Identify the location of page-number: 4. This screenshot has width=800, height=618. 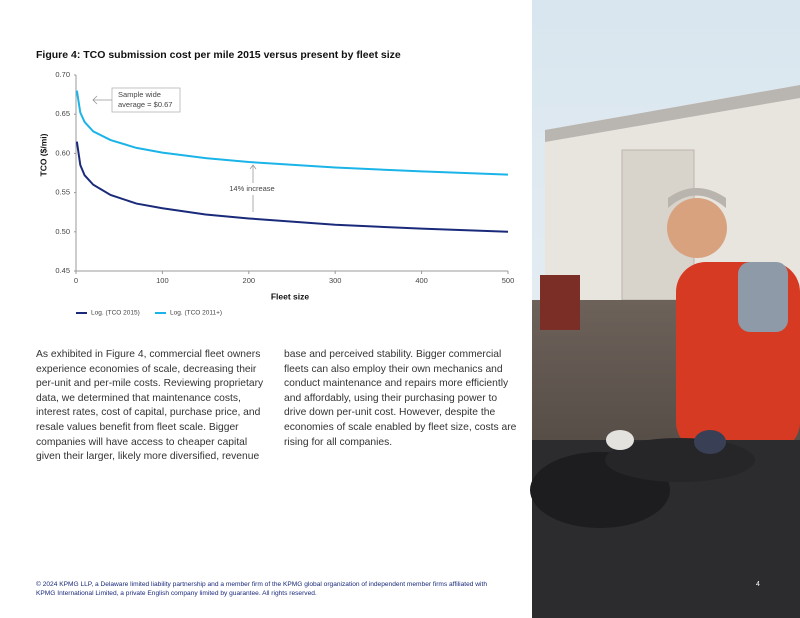
(758, 584).